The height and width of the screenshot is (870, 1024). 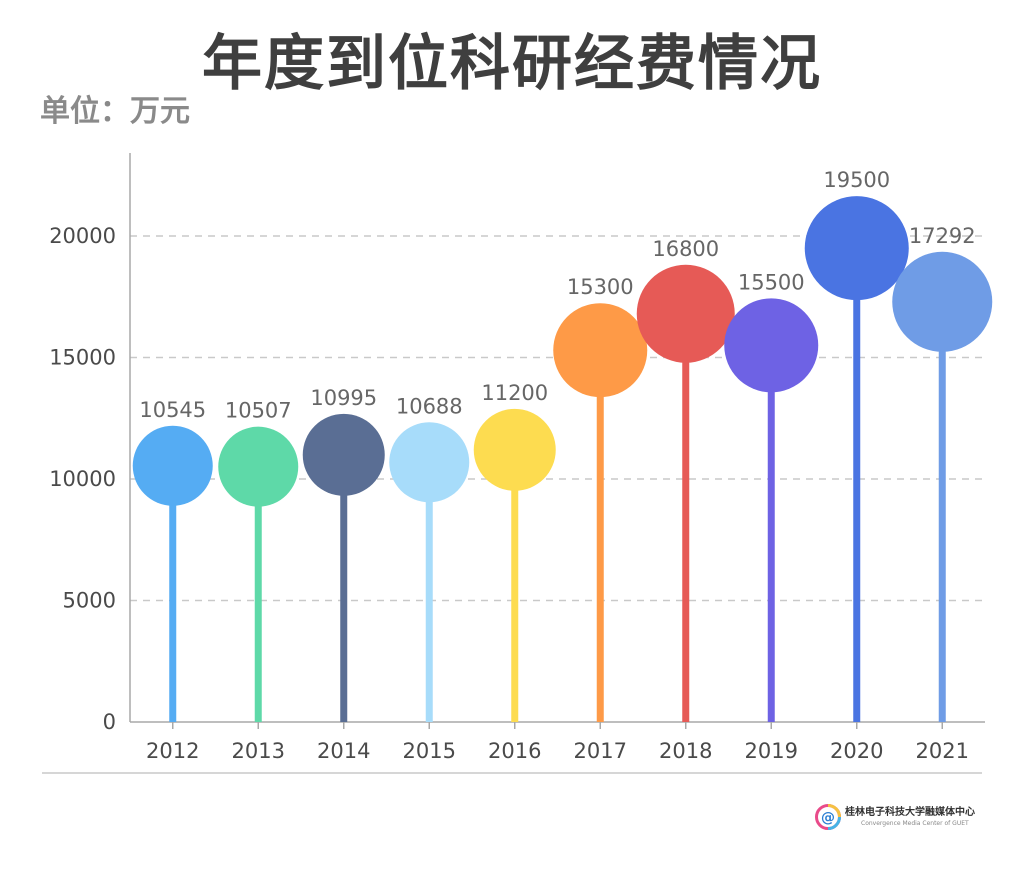 What do you see at coordinates (771, 751) in the screenshot?
I see `x-tick-label: 2019` at bounding box center [771, 751].